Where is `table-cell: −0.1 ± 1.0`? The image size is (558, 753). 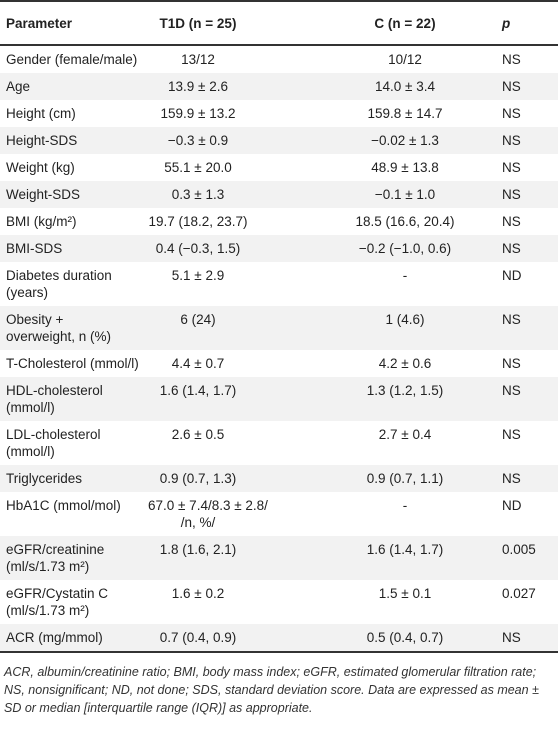 table-cell: −0.1 ± 1.0 is located at coordinates (375, 194).